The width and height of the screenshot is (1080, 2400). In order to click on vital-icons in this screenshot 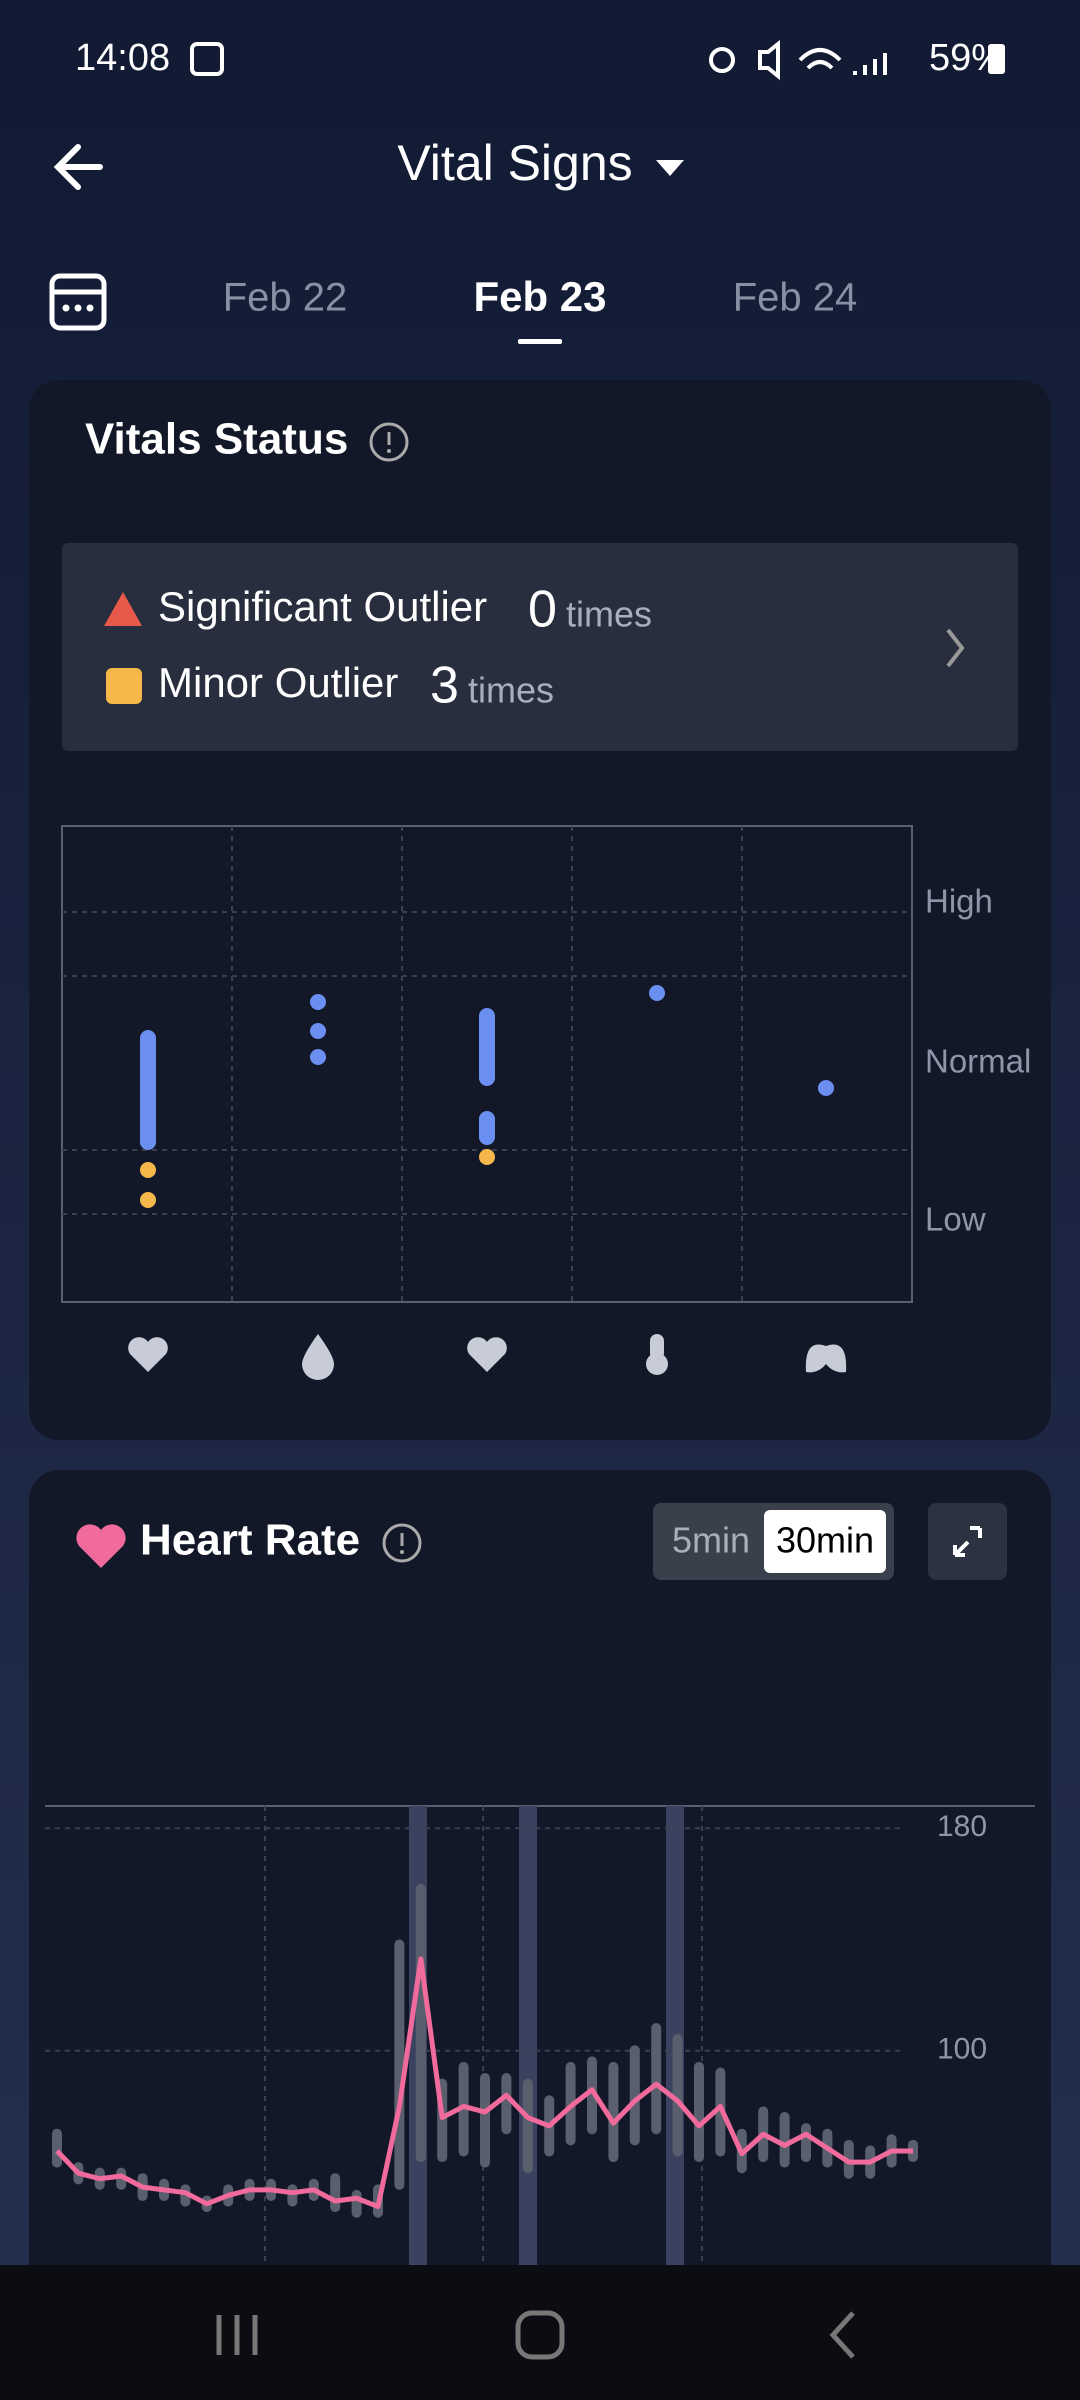, I will do `click(487, 1357)`.